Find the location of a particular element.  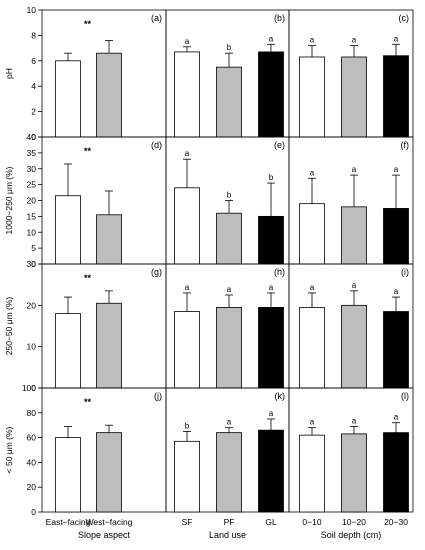

y-tick-label: 40 is located at coordinates (32, 137).